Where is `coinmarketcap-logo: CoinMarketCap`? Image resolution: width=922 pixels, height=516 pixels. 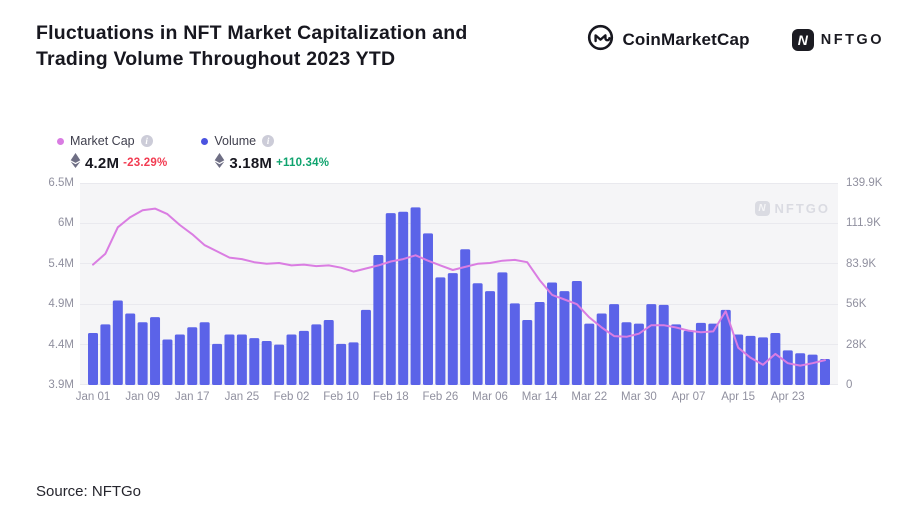
coinmarketcap-logo: CoinMarketCap is located at coordinates (668, 40).